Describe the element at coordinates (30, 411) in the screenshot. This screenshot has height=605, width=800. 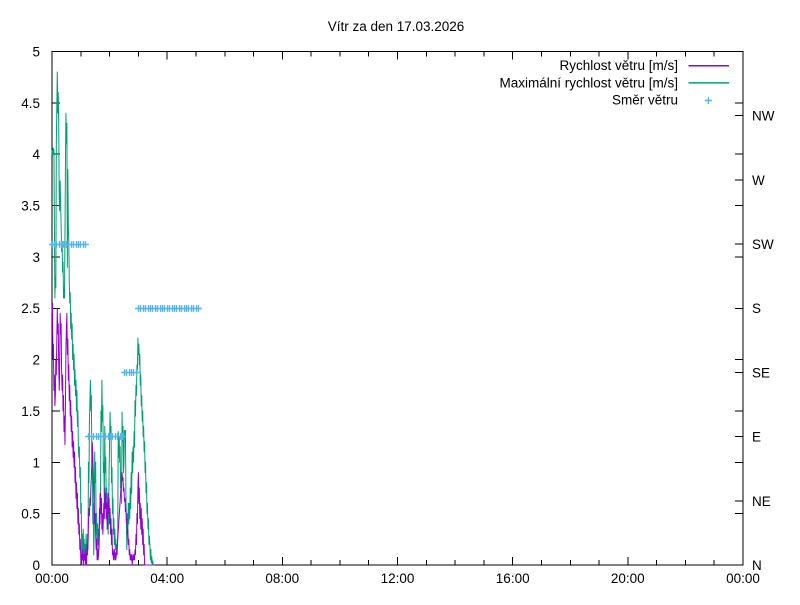
I see `svg-text: 1.5` at that location.